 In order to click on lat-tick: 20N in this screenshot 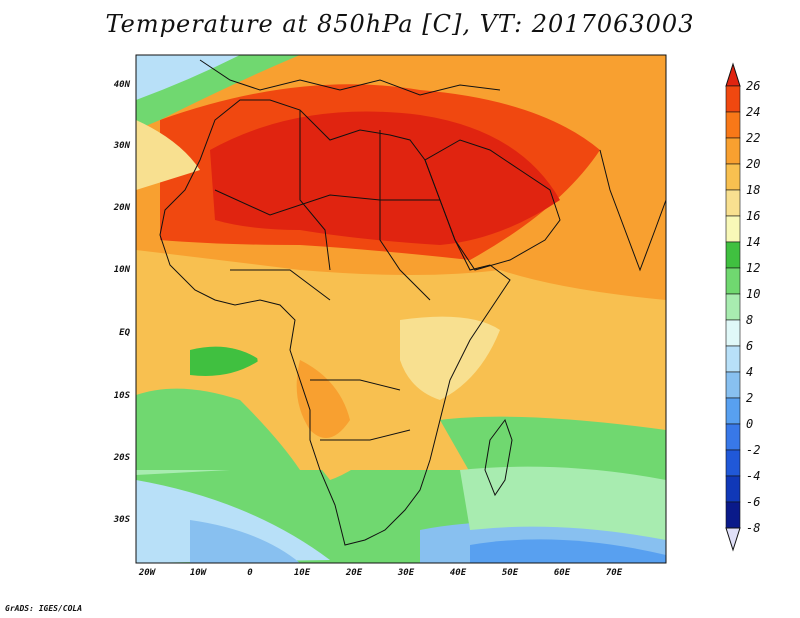, I will do `click(121, 208)`.